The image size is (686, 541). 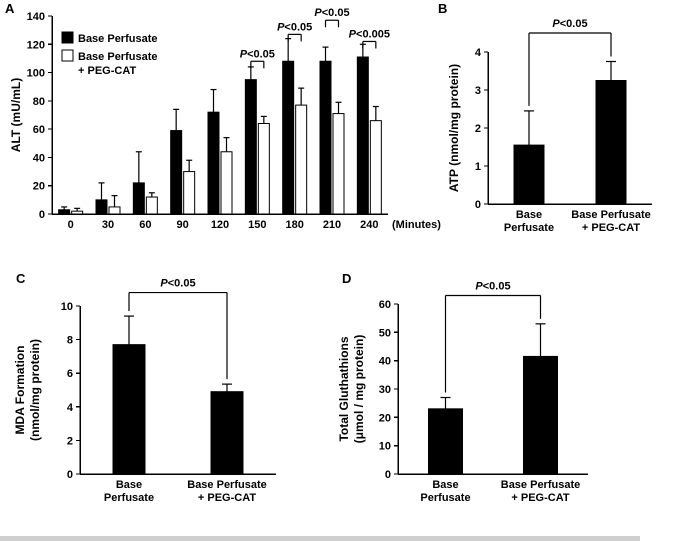 What do you see at coordinates (36, 74) in the screenshot?
I see `svg-text: 100` at bounding box center [36, 74].